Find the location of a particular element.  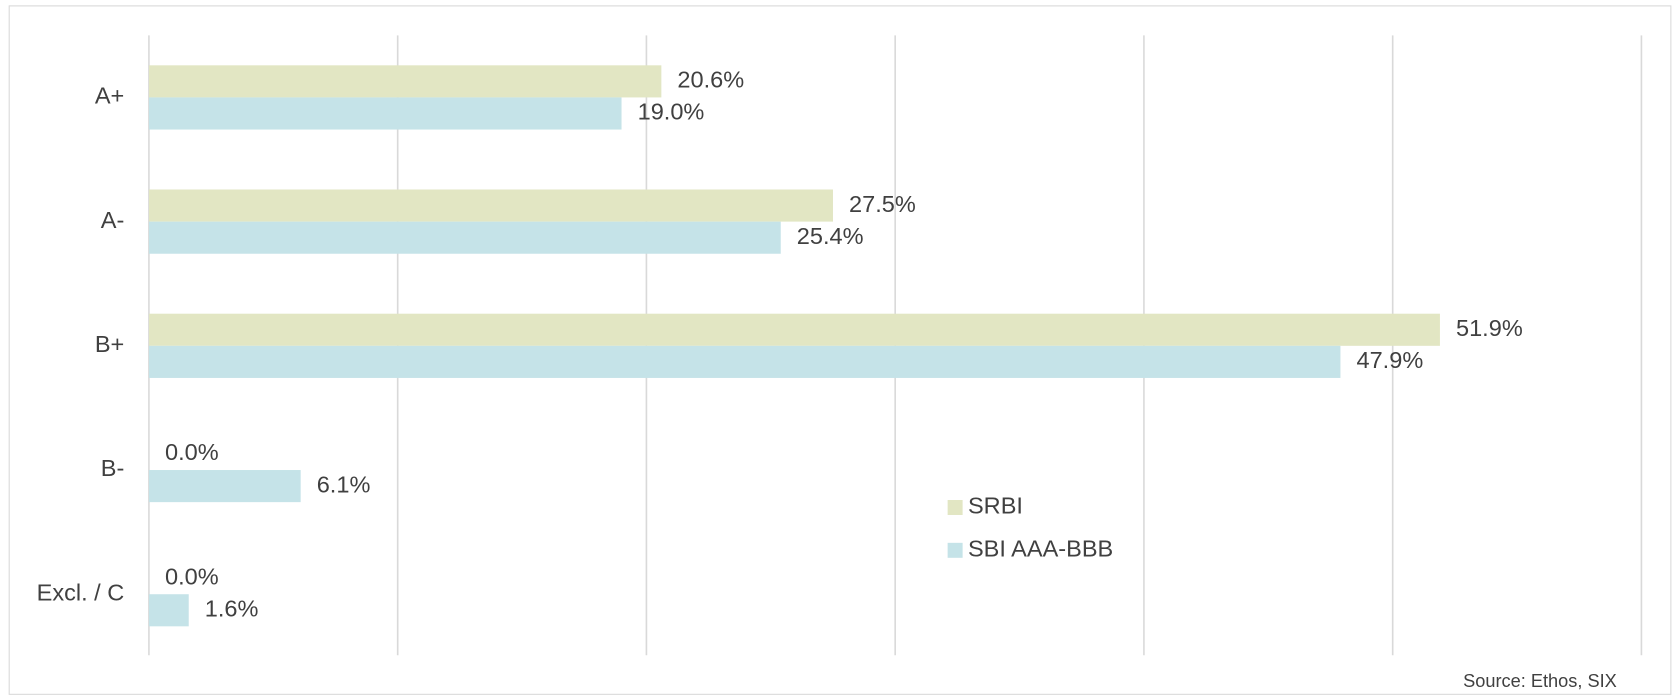

y-tick-label: Excl. / C is located at coordinates (81, 592).